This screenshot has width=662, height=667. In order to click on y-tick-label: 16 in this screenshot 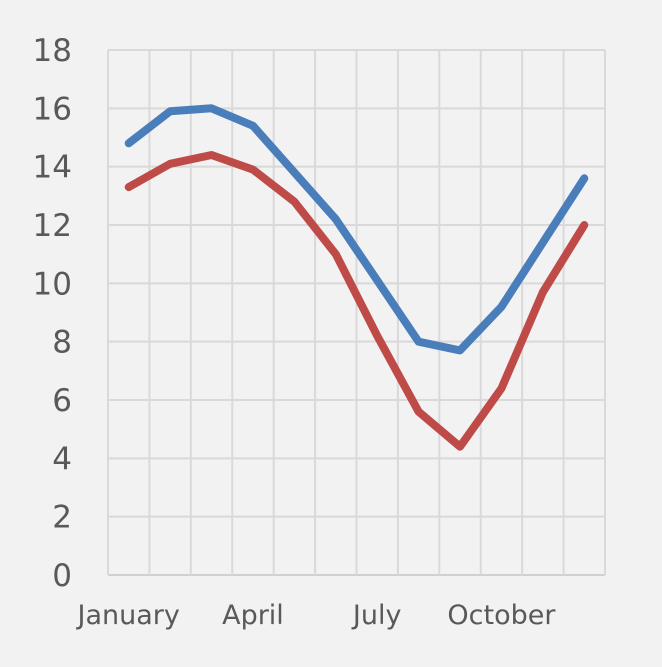, I will do `click(52, 109)`.